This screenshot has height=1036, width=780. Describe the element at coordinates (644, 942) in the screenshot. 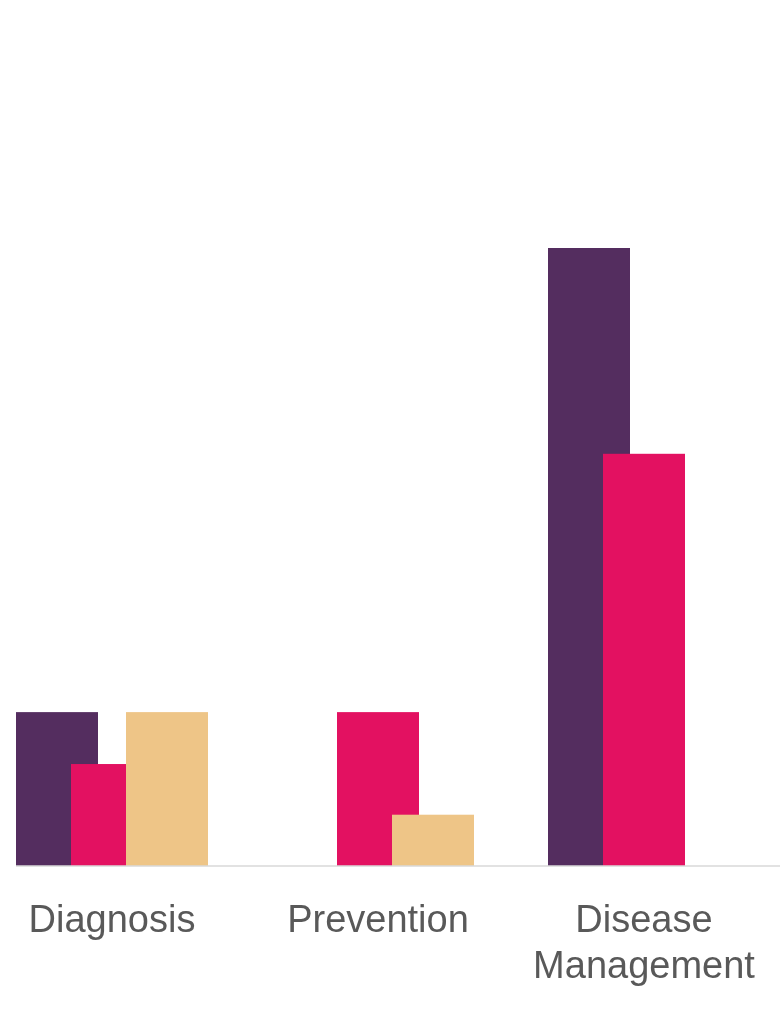

I see `x-tick-label: Disease Management` at that location.